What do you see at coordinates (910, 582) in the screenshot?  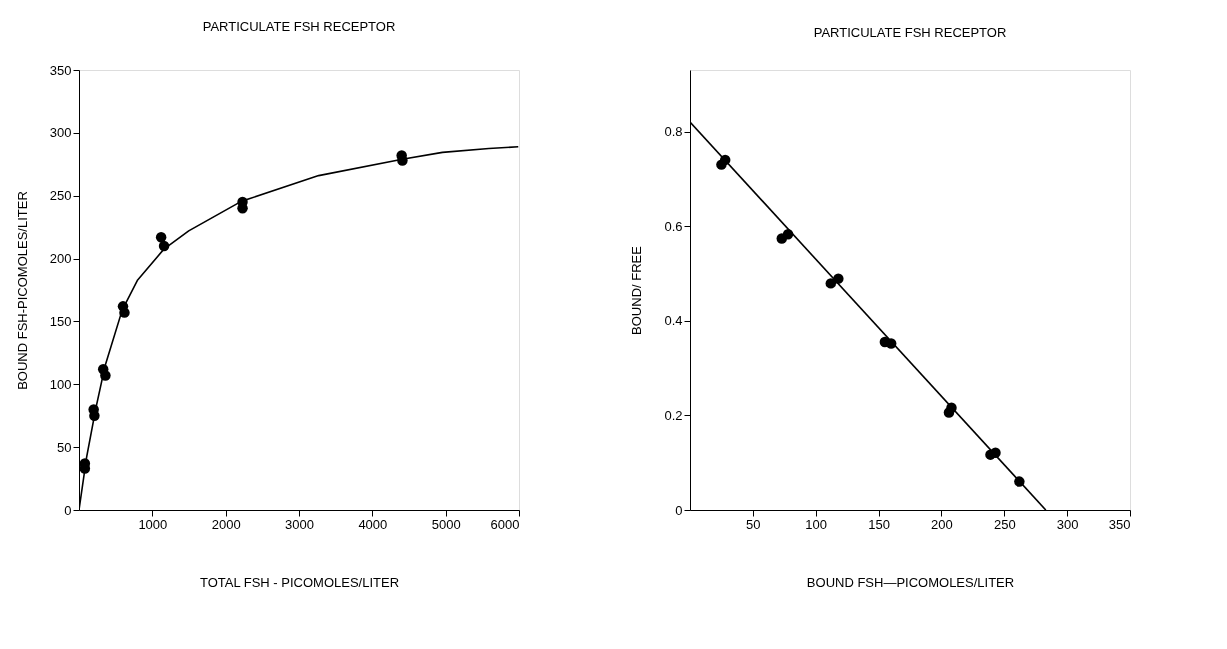 I see `x-axis-title: BOUND FSH—PICOMOLES/LITER` at bounding box center [910, 582].